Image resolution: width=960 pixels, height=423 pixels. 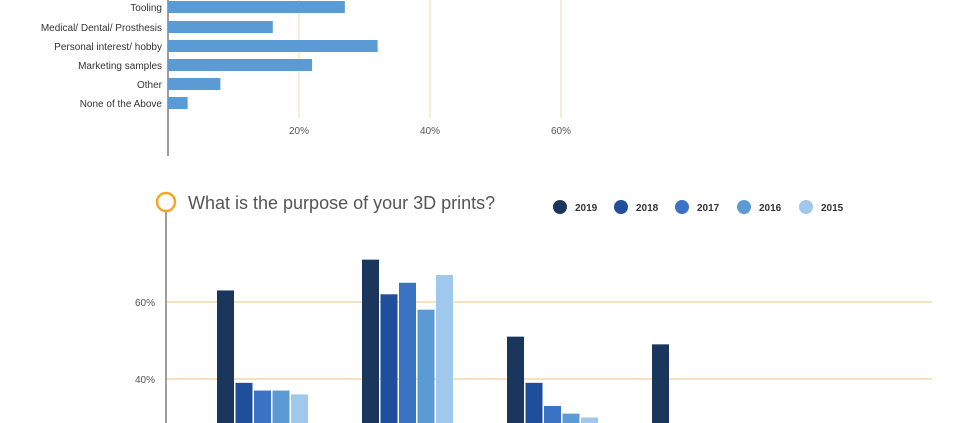 I want to click on category-label: Personal interest/ hobby, so click(x=108, y=47).